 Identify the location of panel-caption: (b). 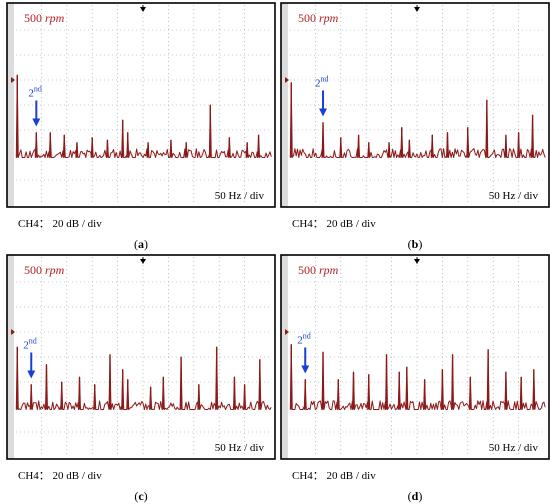
(415, 244).